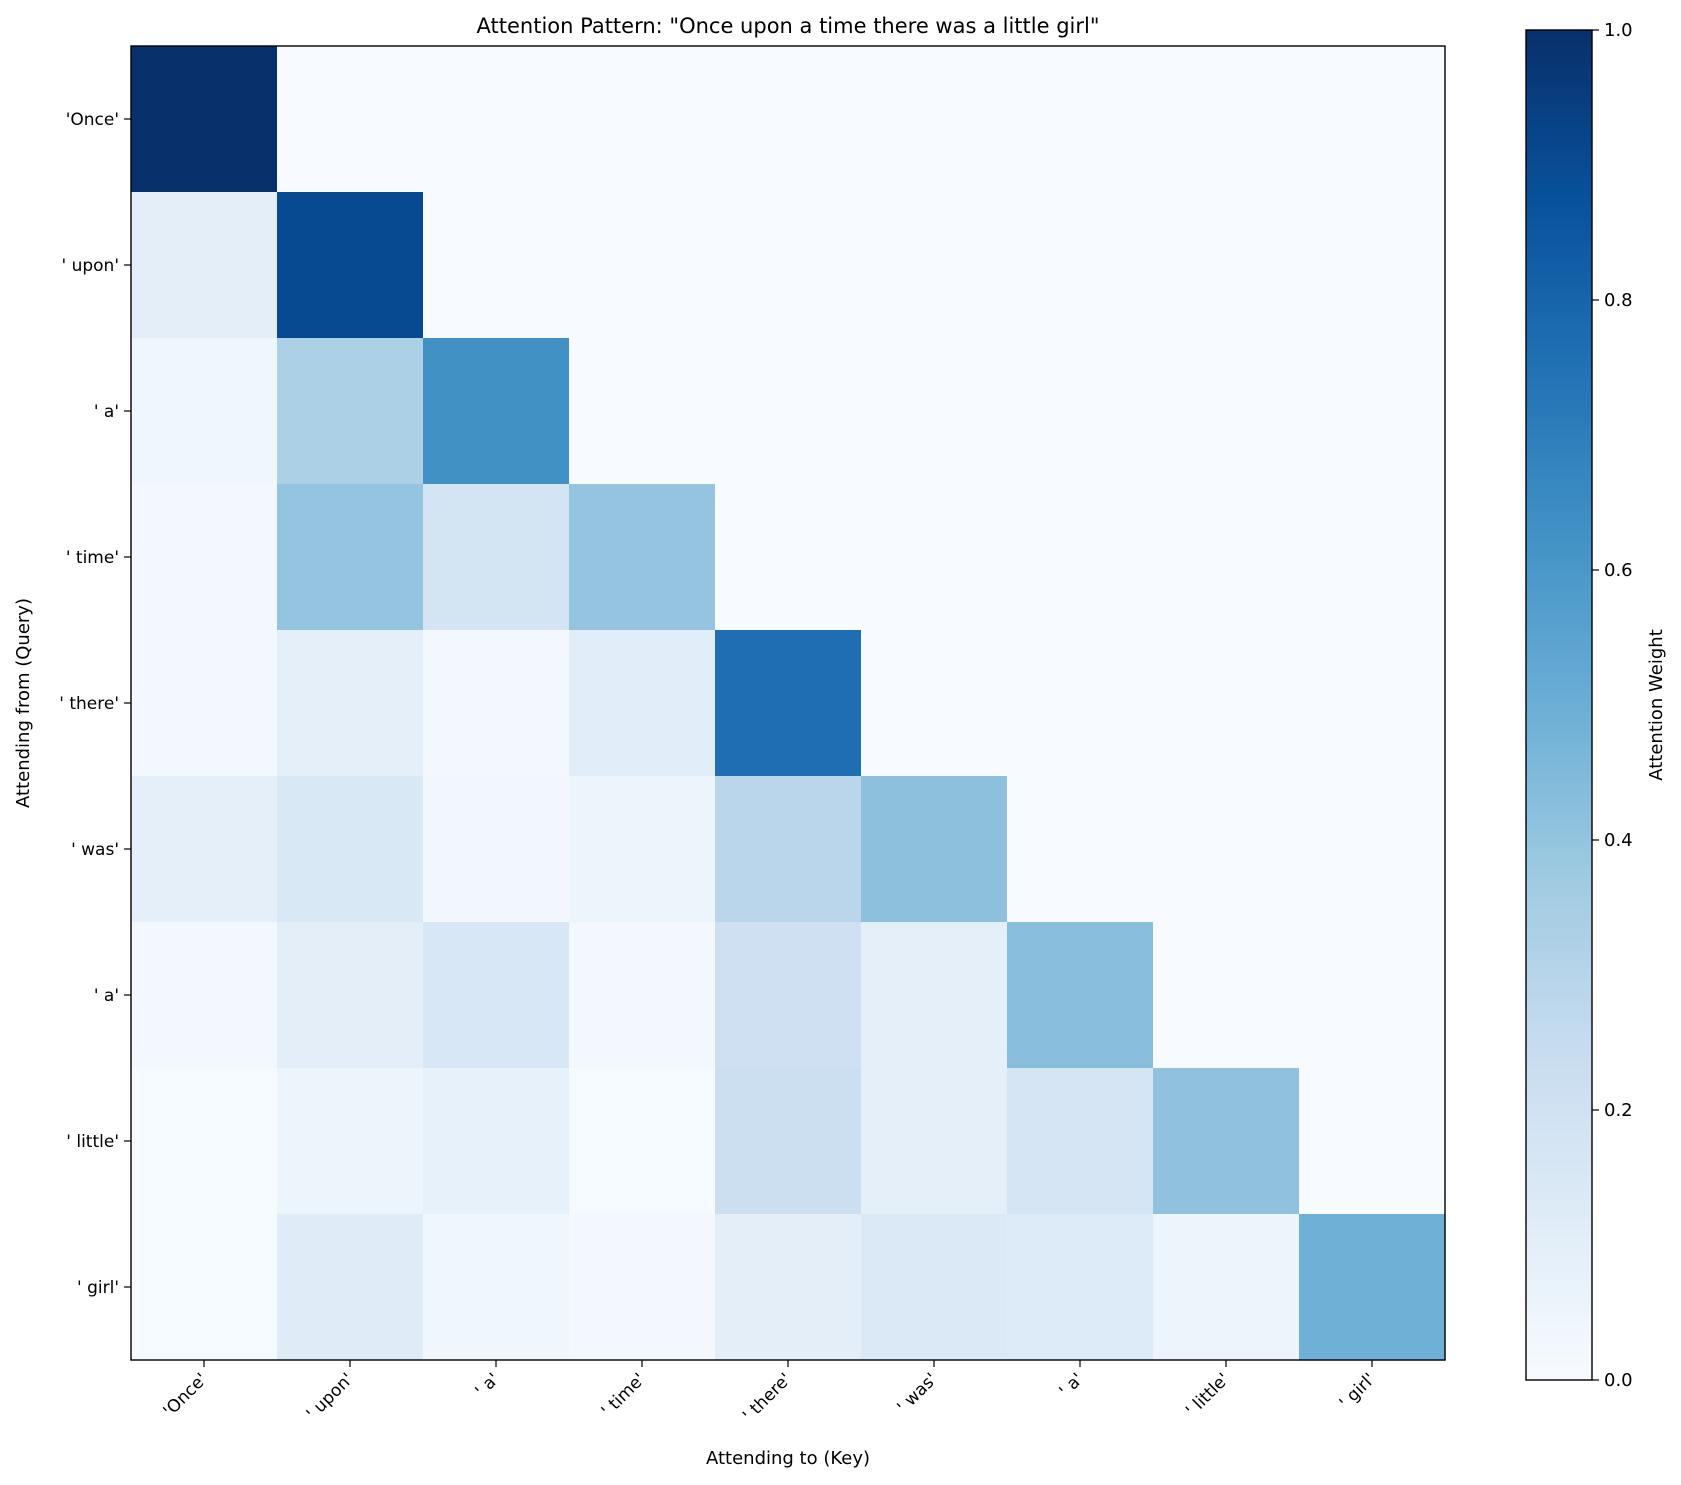 This screenshot has width=1681, height=1485. What do you see at coordinates (1618, 1380) in the screenshot?
I see `colorbar-tick-label: 0.0` at bounding box center [1618, 1380].